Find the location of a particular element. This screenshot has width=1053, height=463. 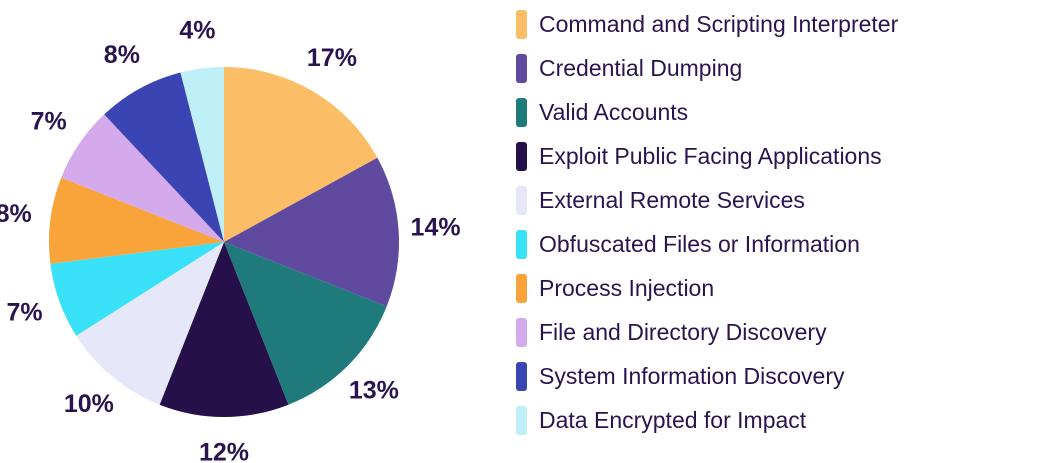

legend-label: Credential Dumping is located at coordinates (641, 67).